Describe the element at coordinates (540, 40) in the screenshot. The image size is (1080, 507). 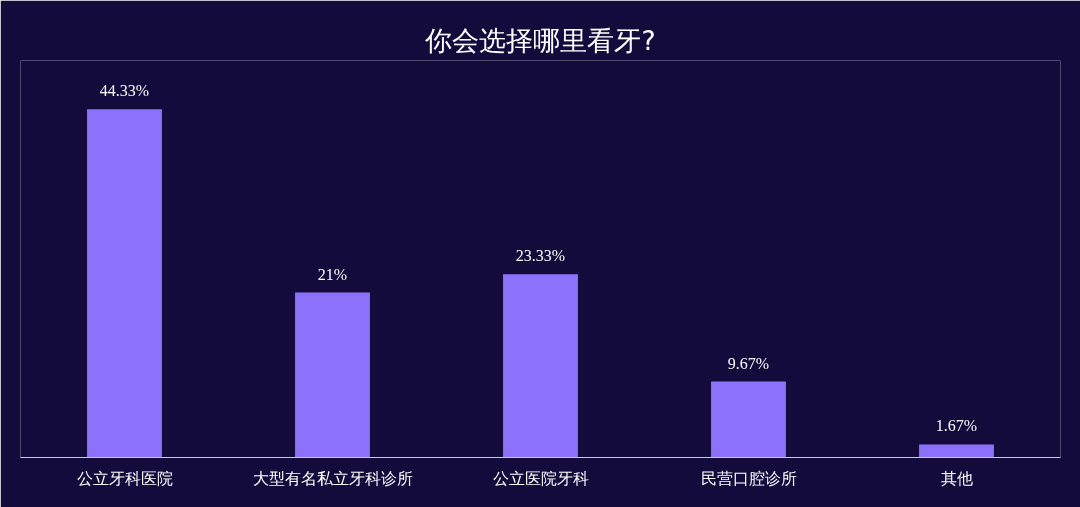
I see `chart-title: 你会选择哪里看牙?` at that location.